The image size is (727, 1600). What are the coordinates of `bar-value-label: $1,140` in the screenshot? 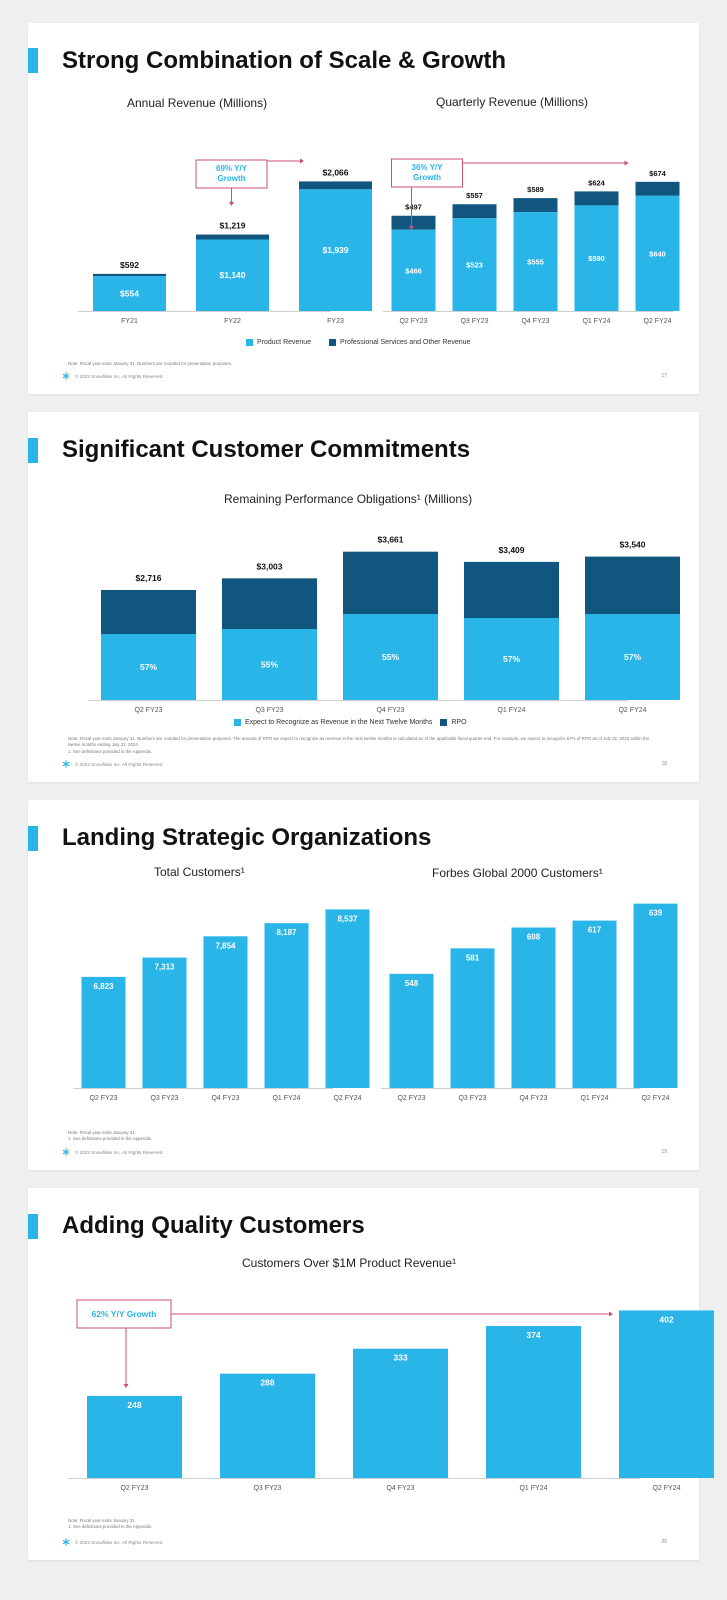 It's located at (233, 275).